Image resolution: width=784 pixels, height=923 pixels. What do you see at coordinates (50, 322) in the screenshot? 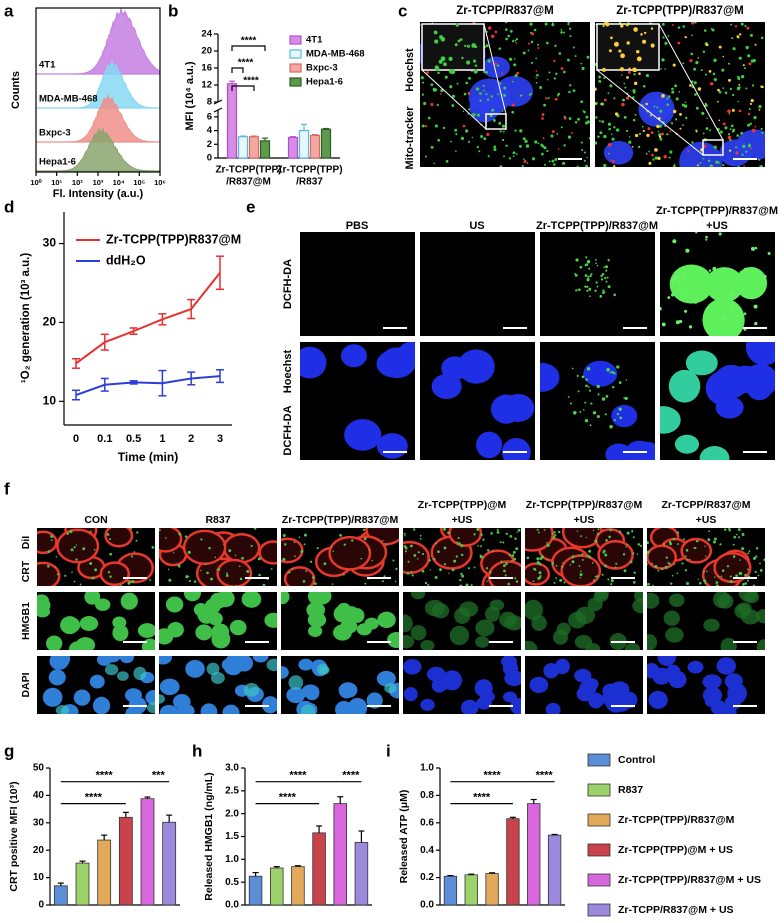
I see `y-tick-label: 20` at bounding box center [50, 322].